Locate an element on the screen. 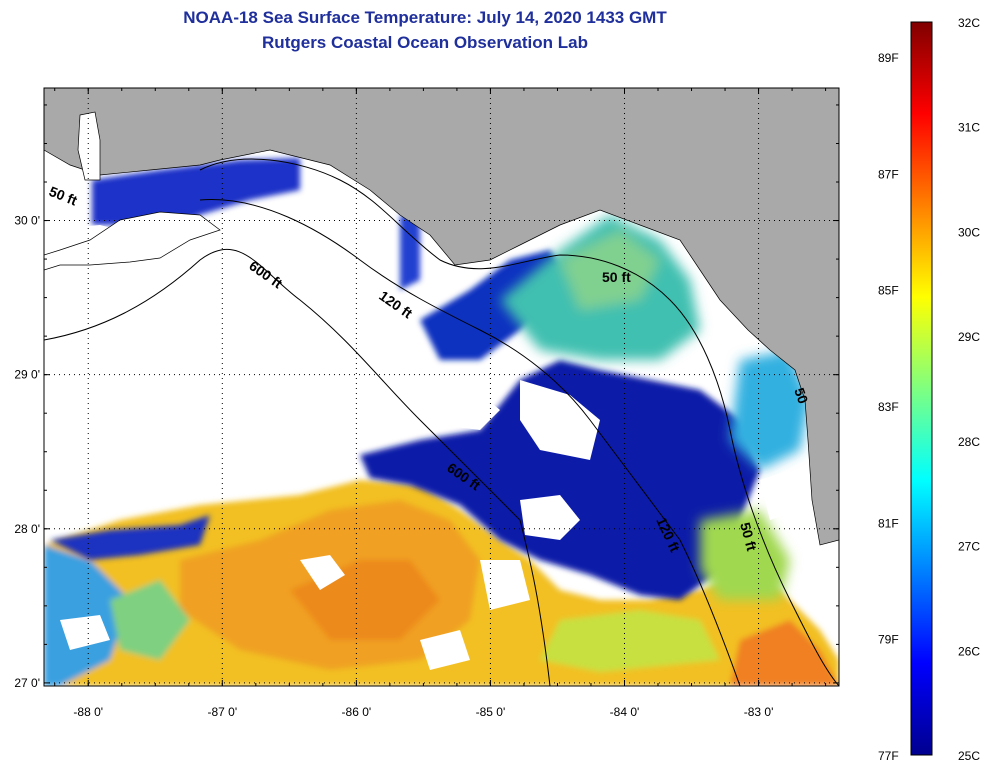 This screenshot has height=770, width=992. map-subtitle: Rutgers Coastal Ocean Observation Lab is located at coordinates (425, 42).